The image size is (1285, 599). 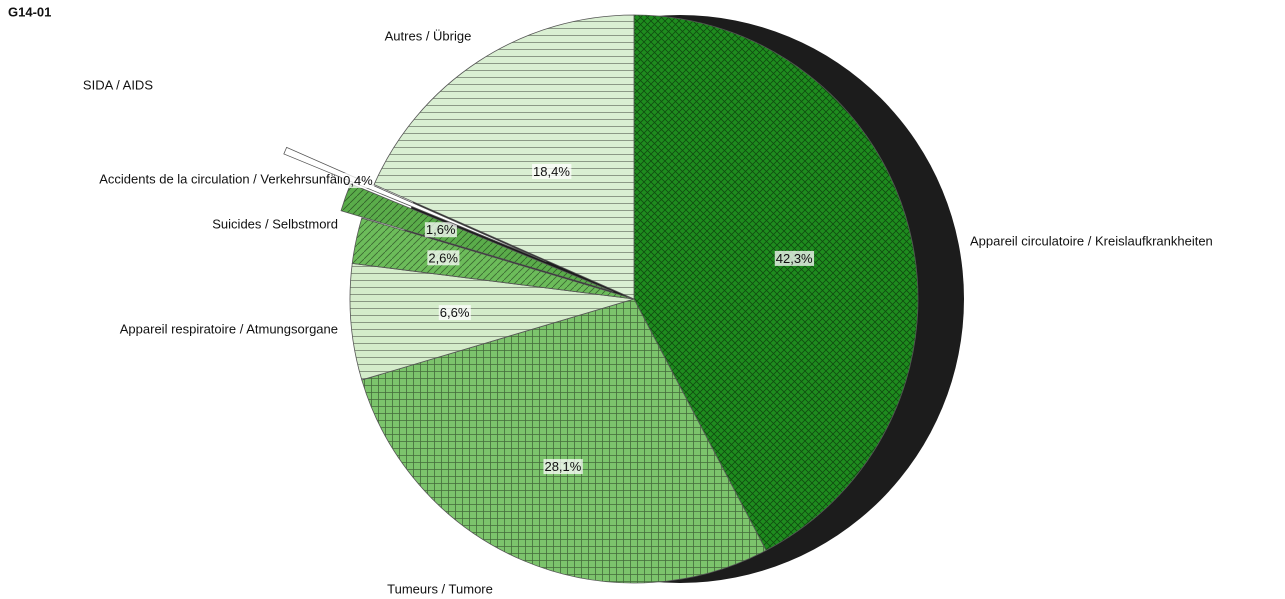 I want to click on value-label: 18,4%, so click(x=551, y=171).